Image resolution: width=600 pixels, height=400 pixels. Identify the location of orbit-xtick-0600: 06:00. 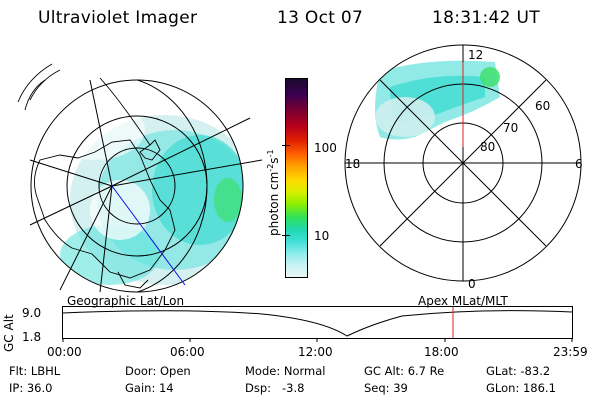
(187, 352).